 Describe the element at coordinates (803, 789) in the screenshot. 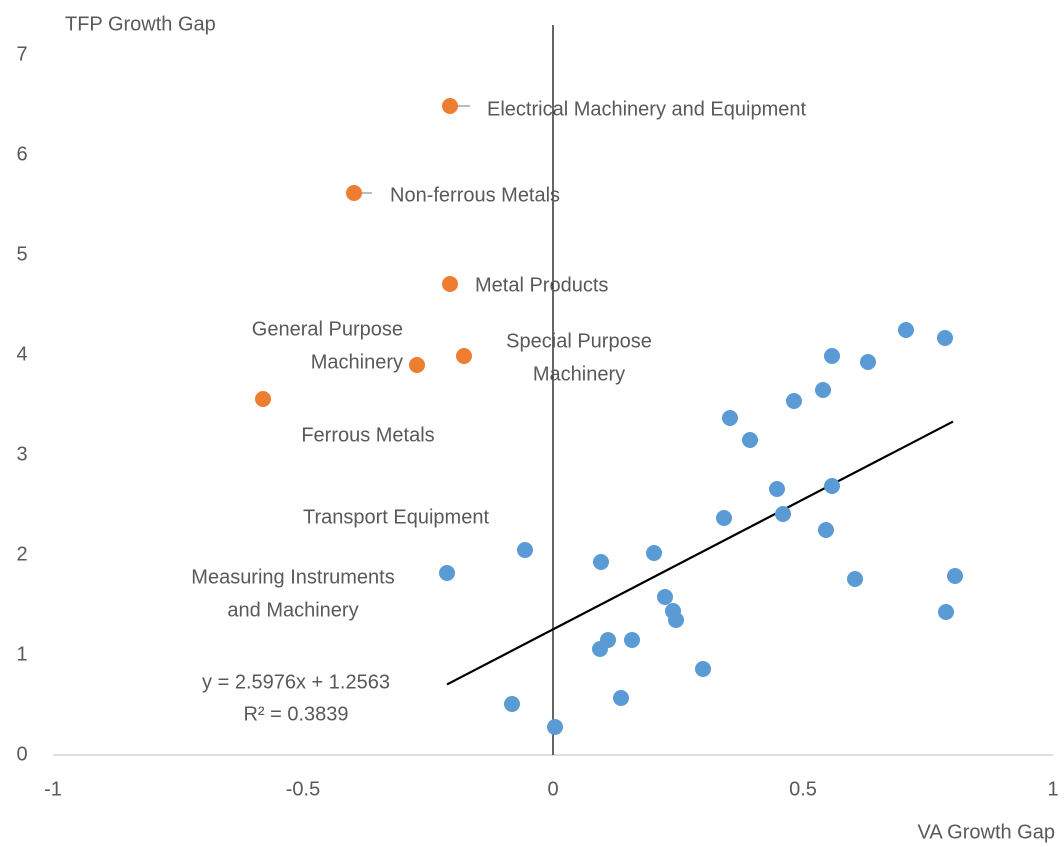

I see `x-tick-label: 0.5` at that location.